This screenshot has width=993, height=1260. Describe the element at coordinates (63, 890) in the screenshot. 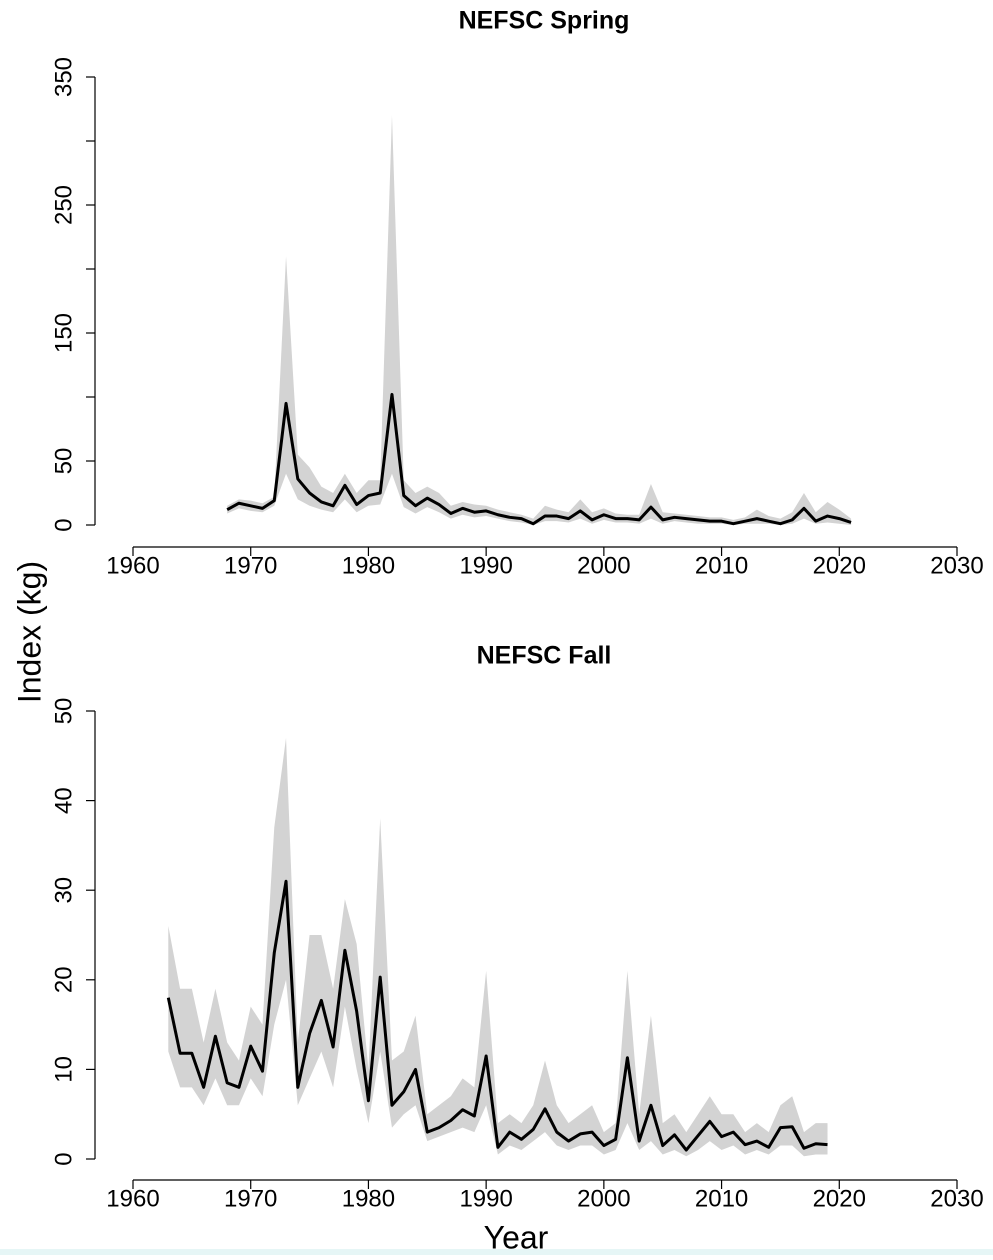

I see `y-tick-label: 30` at that location.